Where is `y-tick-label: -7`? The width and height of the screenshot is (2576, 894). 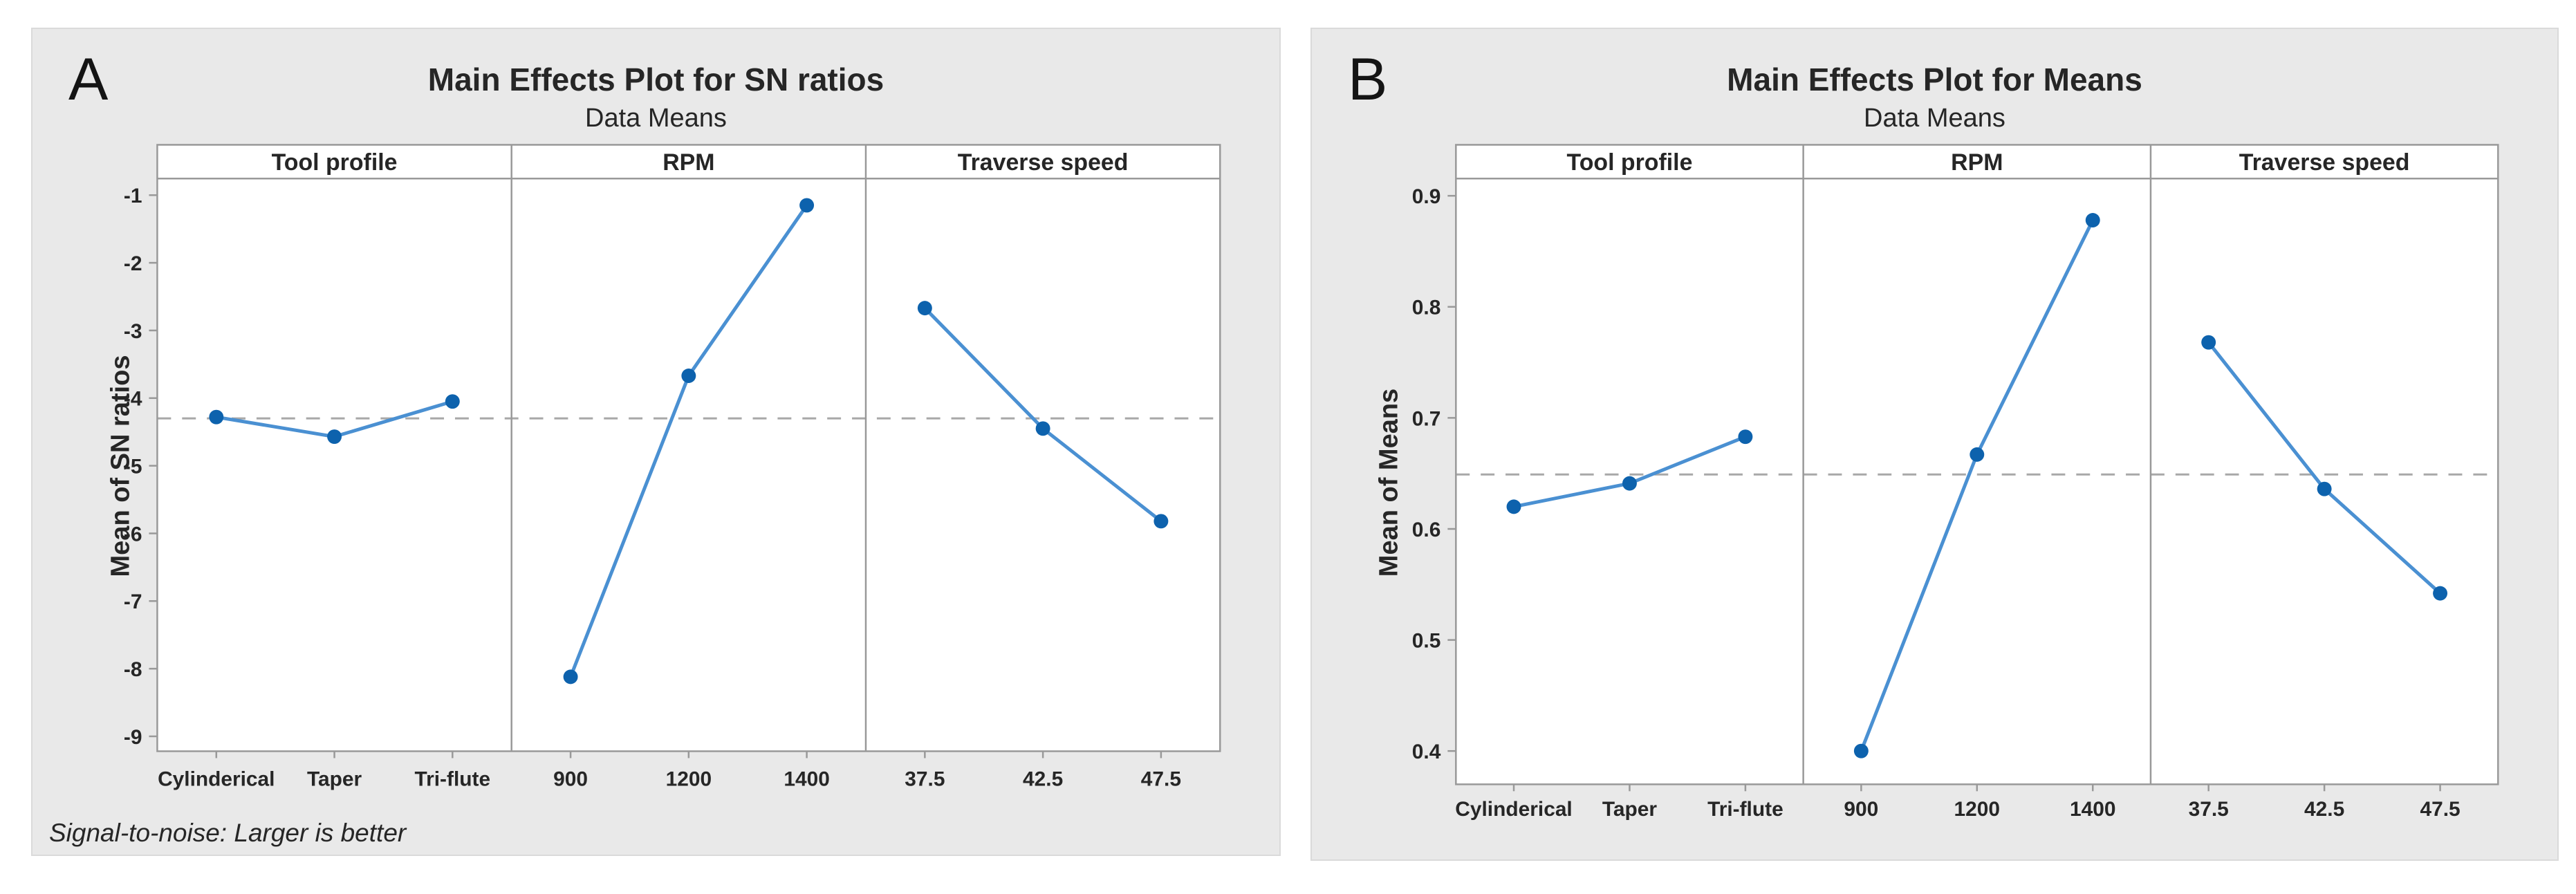
y-tick-label: -7 is located at coordinates (133, 601).